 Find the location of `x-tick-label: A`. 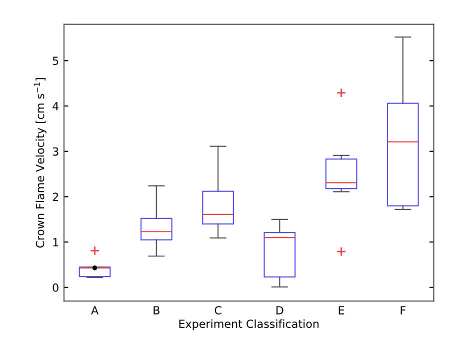

x-tick-label: A is located at coordinates (95, 310).